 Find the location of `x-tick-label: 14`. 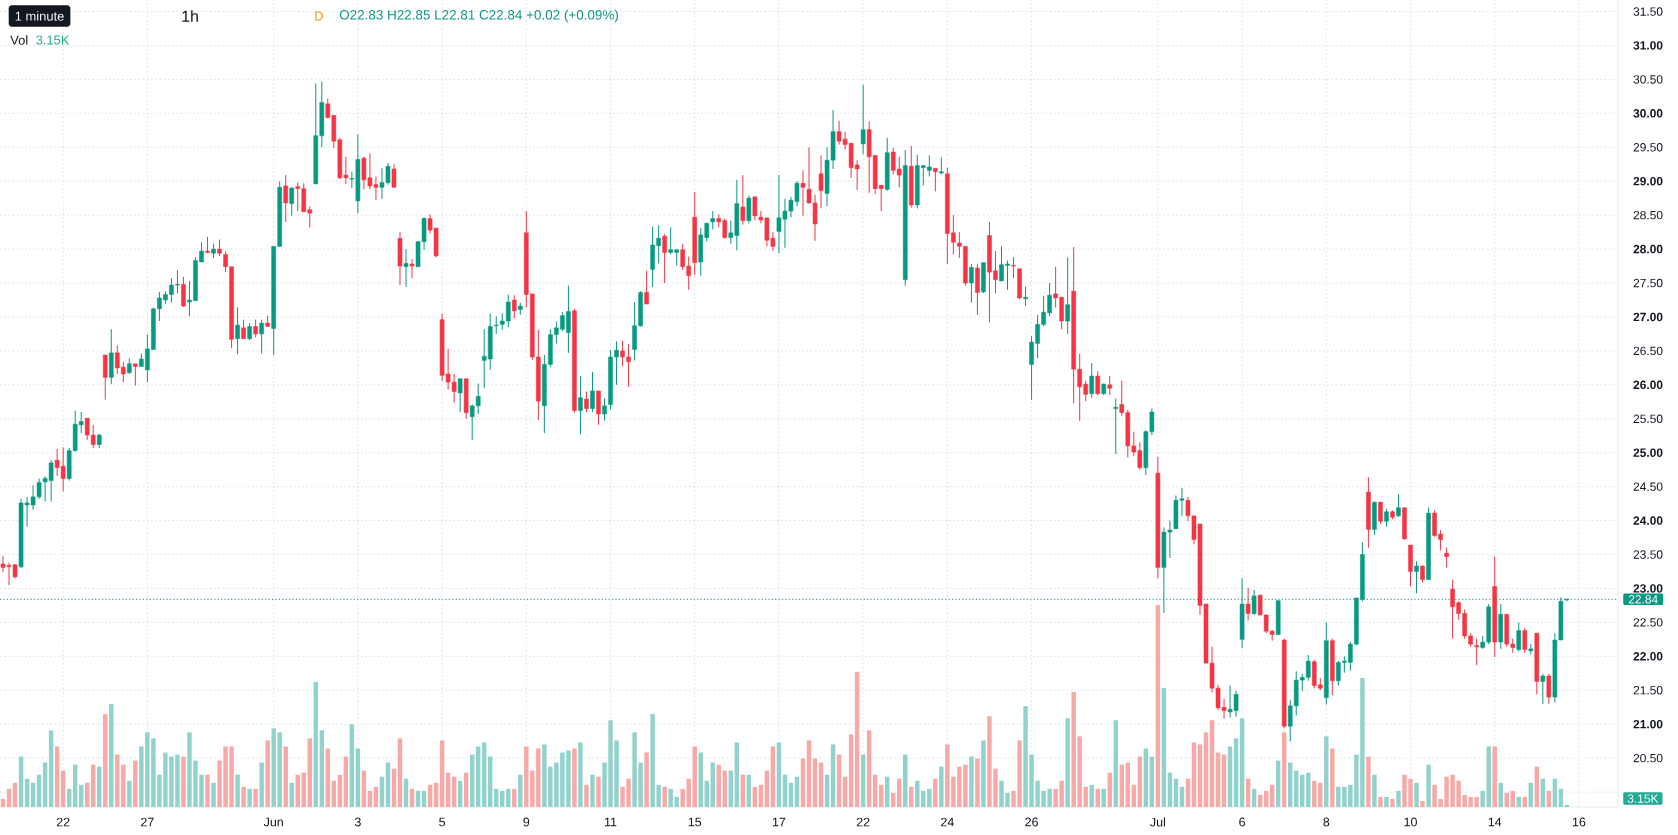

x-tick-label: 14 is located at coordinates (1495, 822).